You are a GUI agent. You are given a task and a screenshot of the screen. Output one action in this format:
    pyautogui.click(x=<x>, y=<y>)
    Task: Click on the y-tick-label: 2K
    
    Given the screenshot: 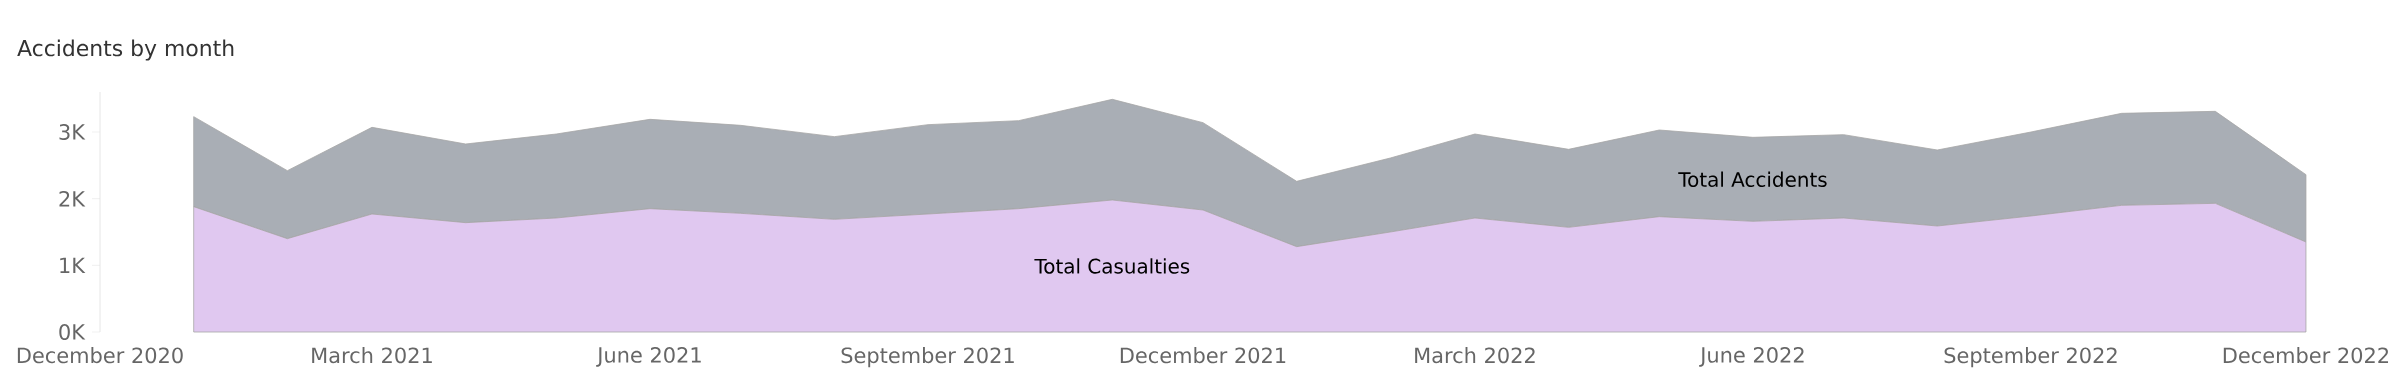 What is the action you would take?
    pyautogui.click(x=72, y=198)
    